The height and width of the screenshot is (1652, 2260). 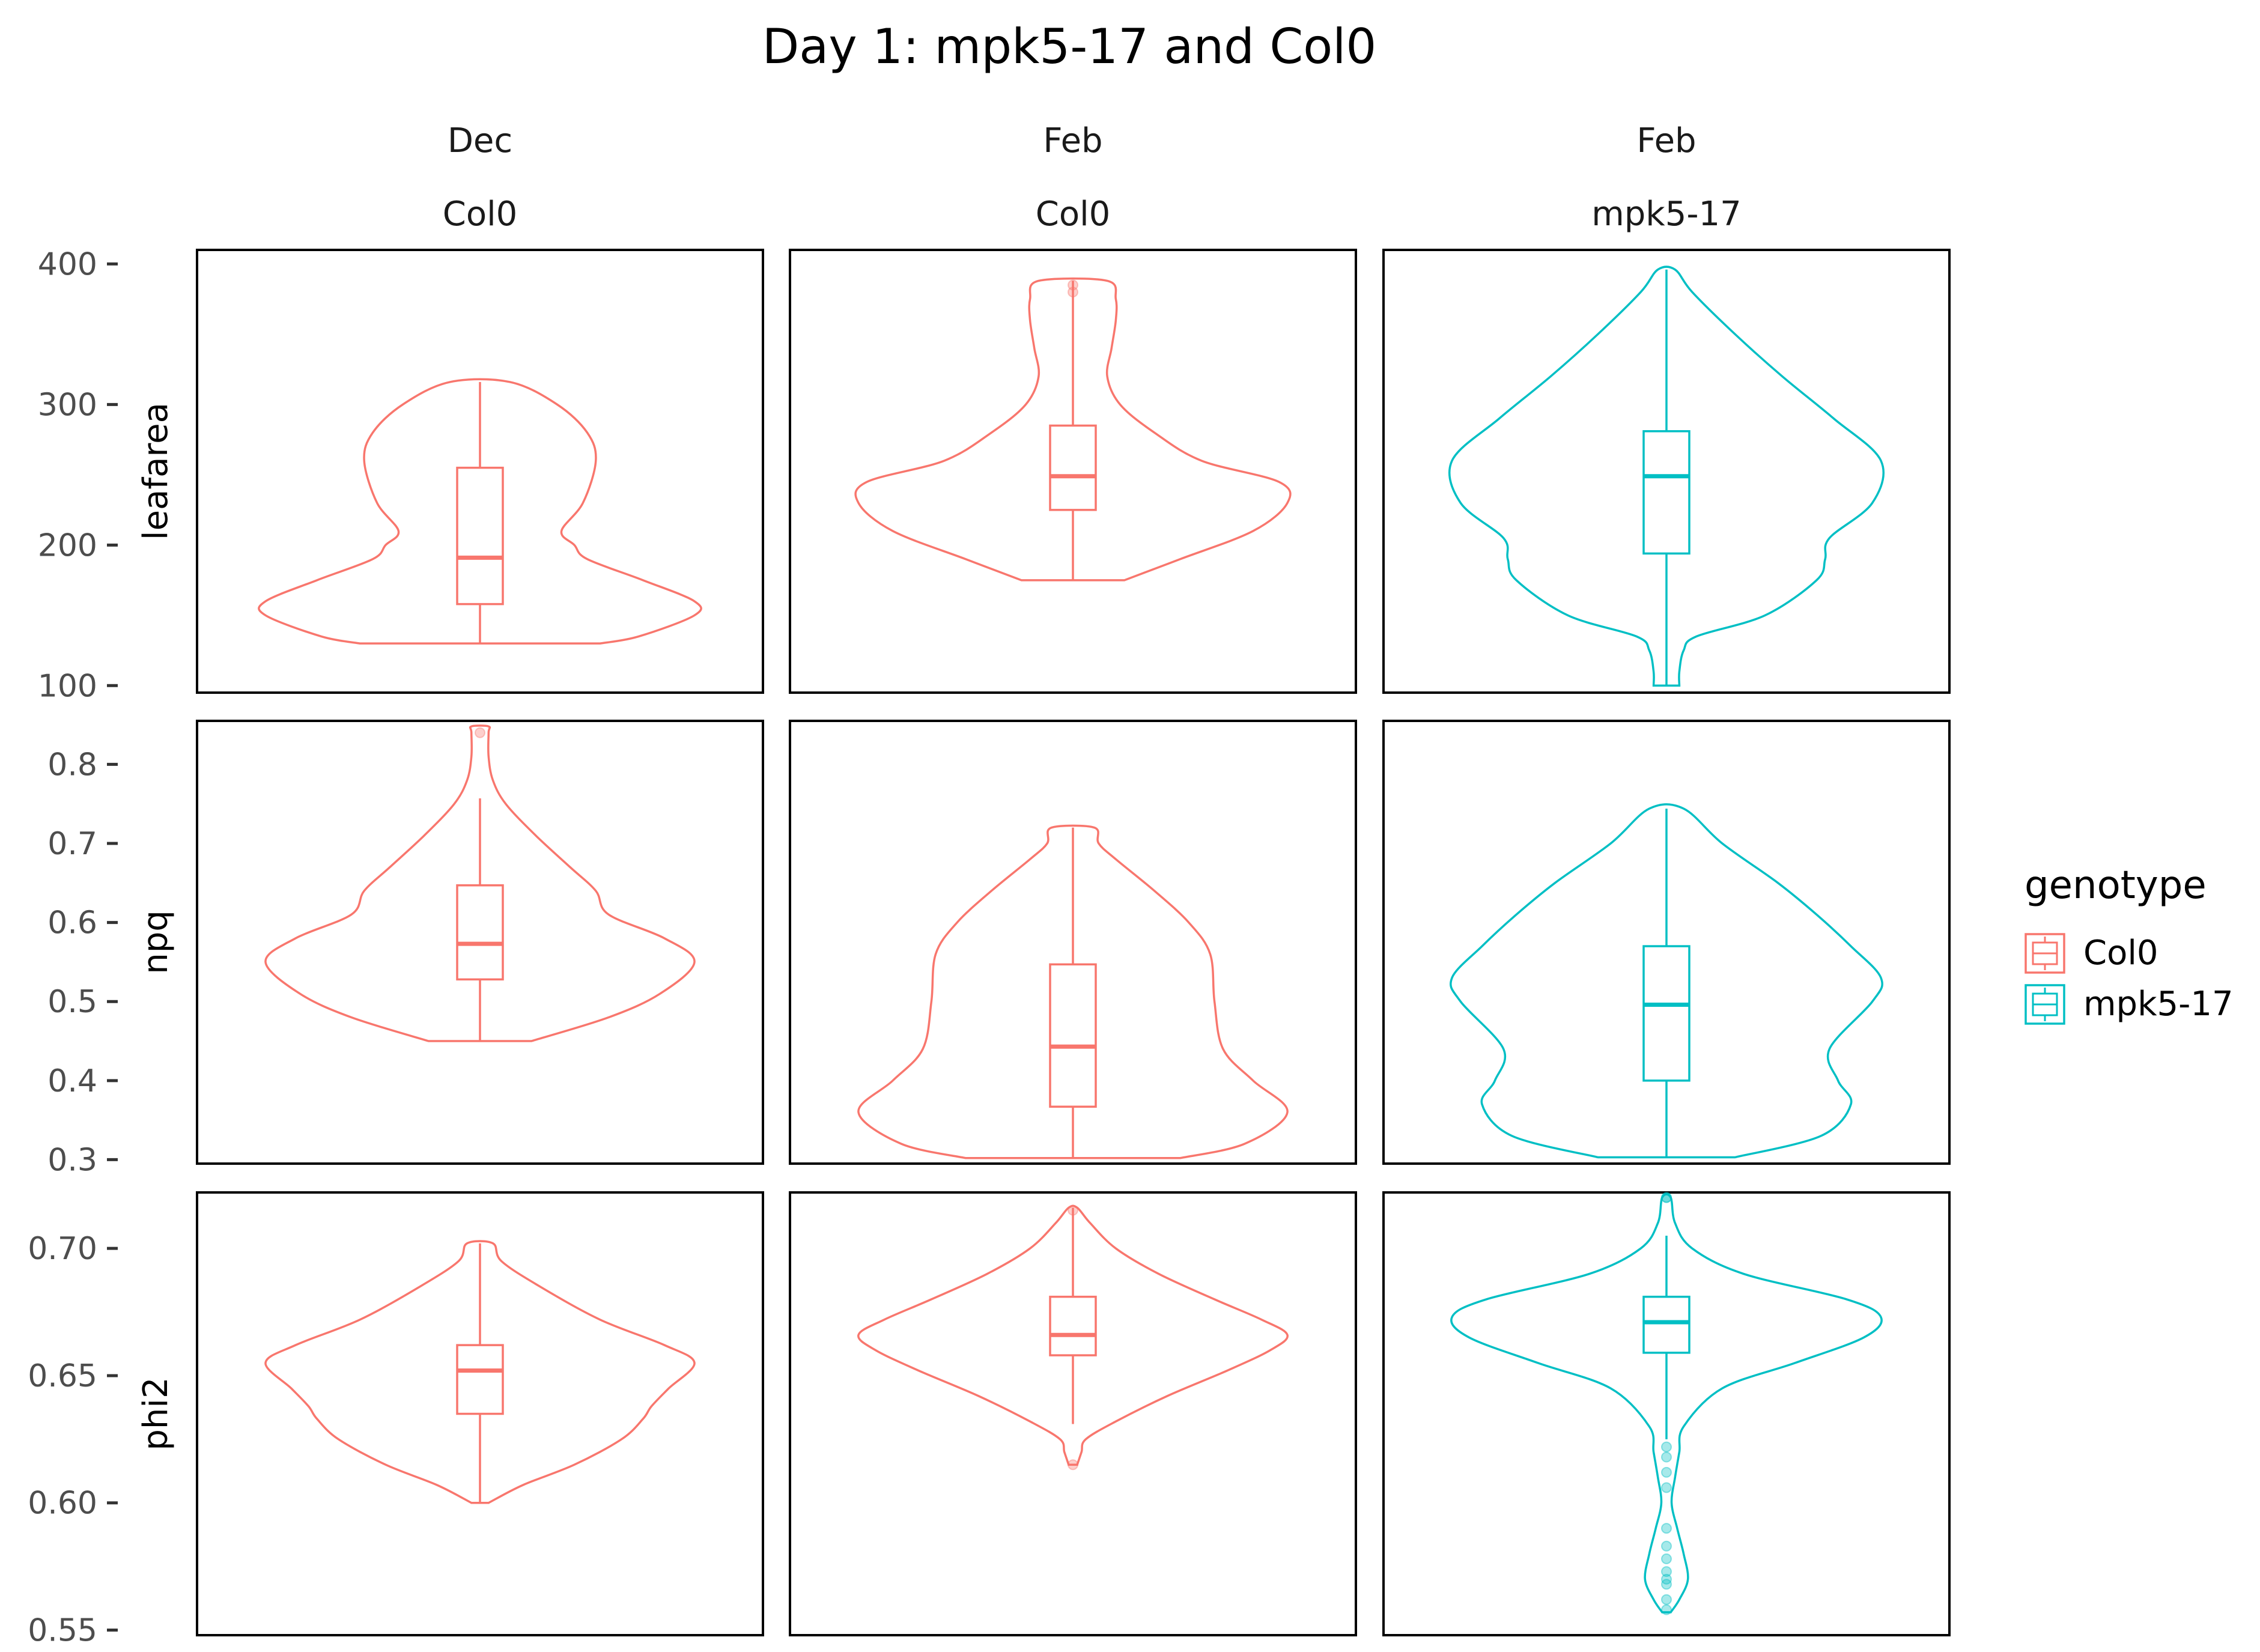 What do you see at coordinates (1666, 214) in the screenshot?
I see `strip-genotype-2: mpk5-17` at bounding box center [1666, 214].